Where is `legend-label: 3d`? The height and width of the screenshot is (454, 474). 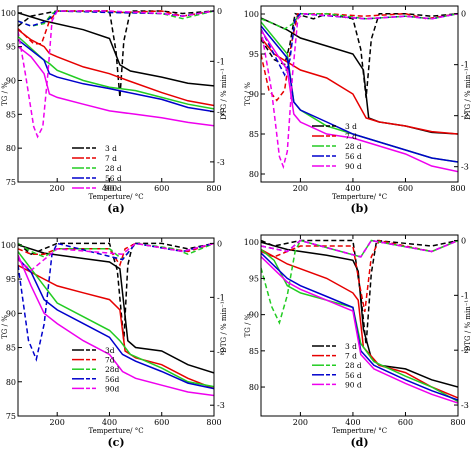
legend-label: 3d is located at coordinates (110, 350).